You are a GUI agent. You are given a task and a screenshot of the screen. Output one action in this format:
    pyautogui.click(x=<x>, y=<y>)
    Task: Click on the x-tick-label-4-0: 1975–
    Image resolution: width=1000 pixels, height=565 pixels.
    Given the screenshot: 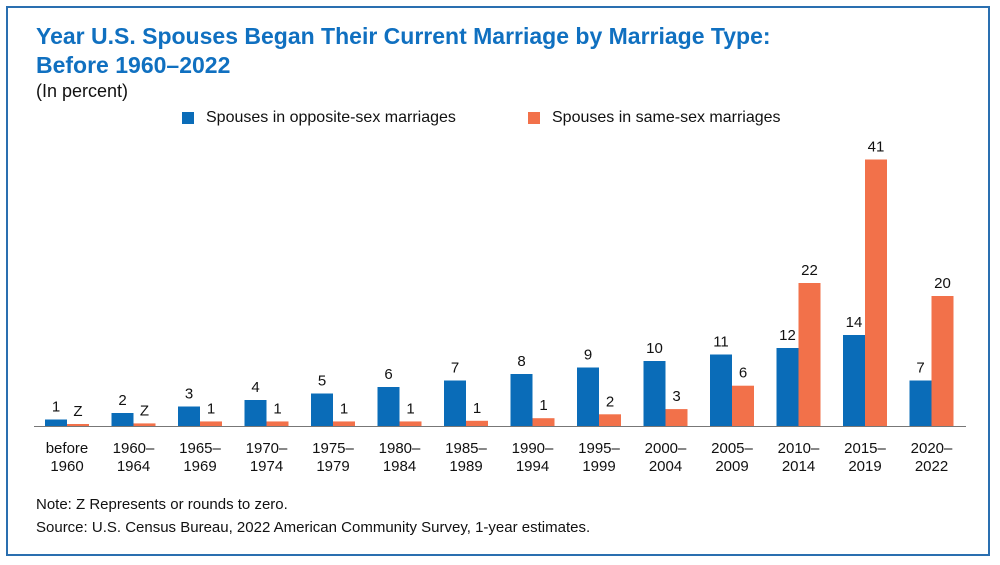 What is the action you would take?
    pyautogui.click(x=333, y=448)
    